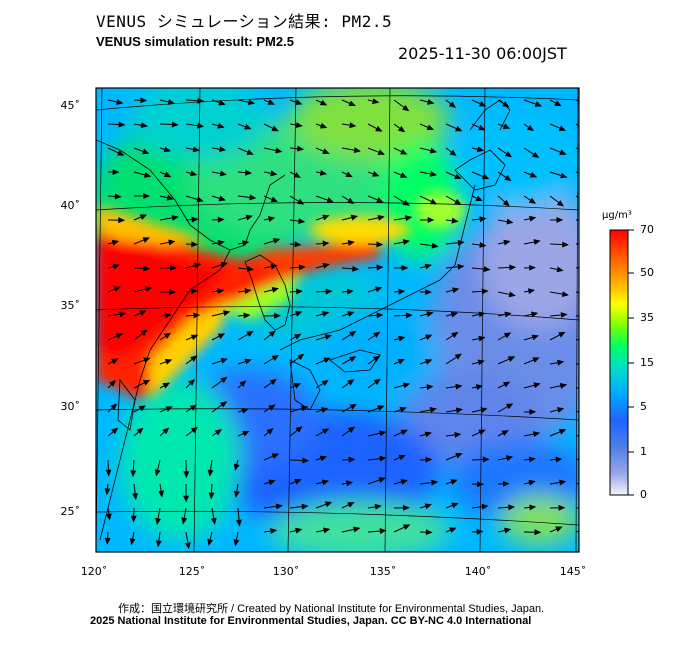 This screenshot has height=649, width=700. What do you see at coordinates (70, 305) in the screenshot?
I see `lat-label: 35˚` at bounding box center [70, 305].